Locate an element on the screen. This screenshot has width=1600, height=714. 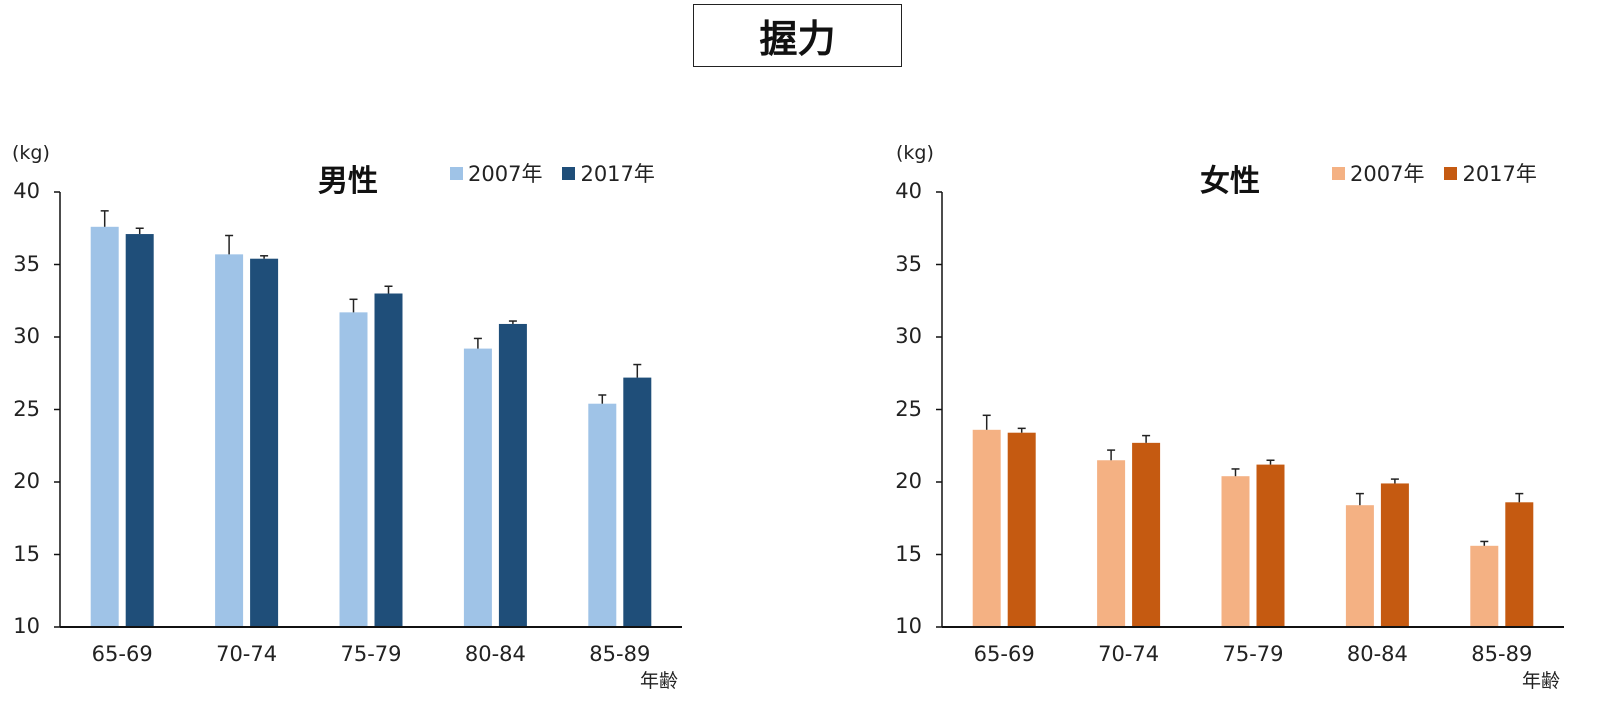
chart-title: 女性 is located at coordinates (1230, 181).